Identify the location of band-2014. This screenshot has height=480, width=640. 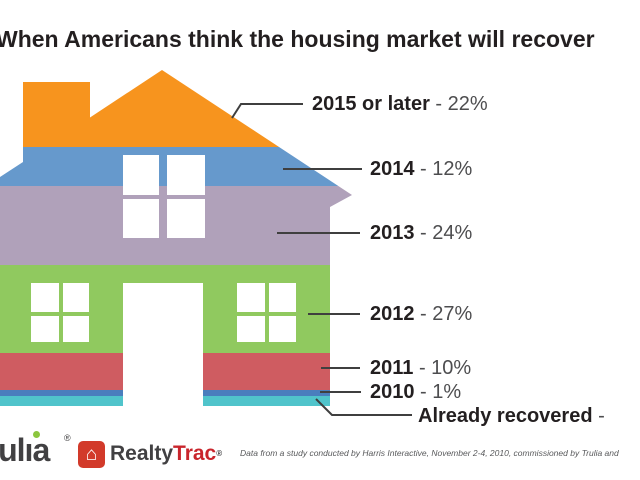
(176, 166).